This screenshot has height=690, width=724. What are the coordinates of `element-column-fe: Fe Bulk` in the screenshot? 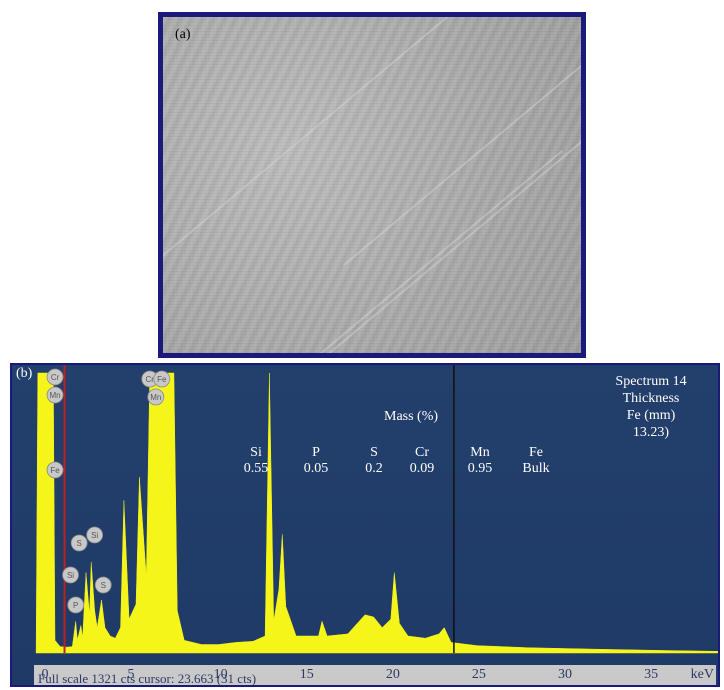 It's located at (536, 461).